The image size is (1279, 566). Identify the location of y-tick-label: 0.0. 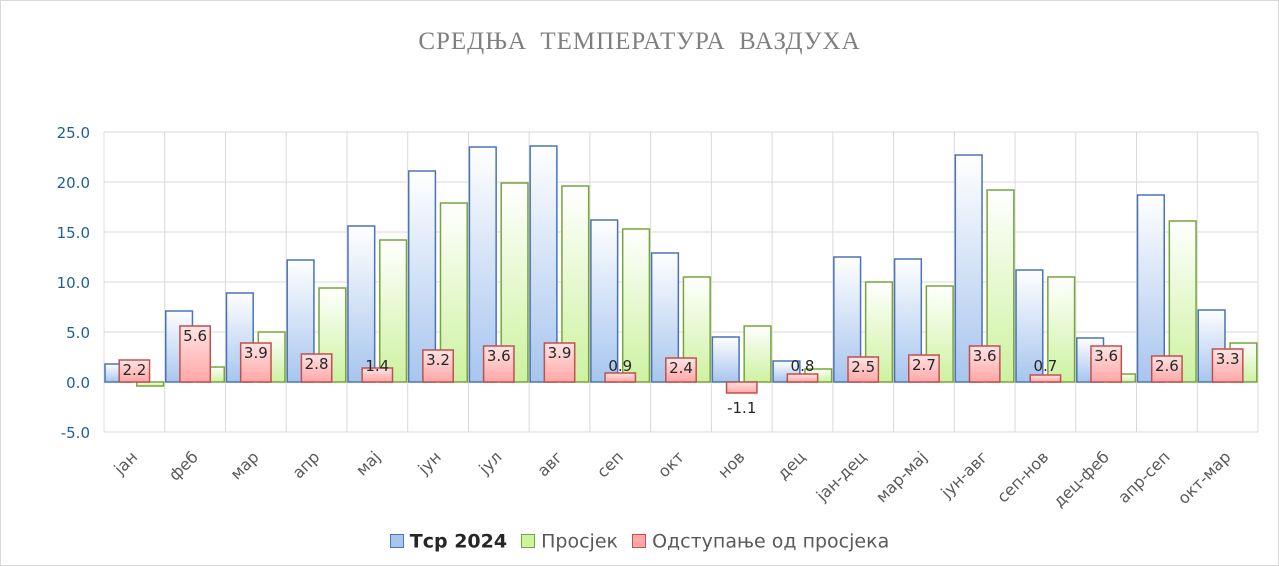
(78, 383).